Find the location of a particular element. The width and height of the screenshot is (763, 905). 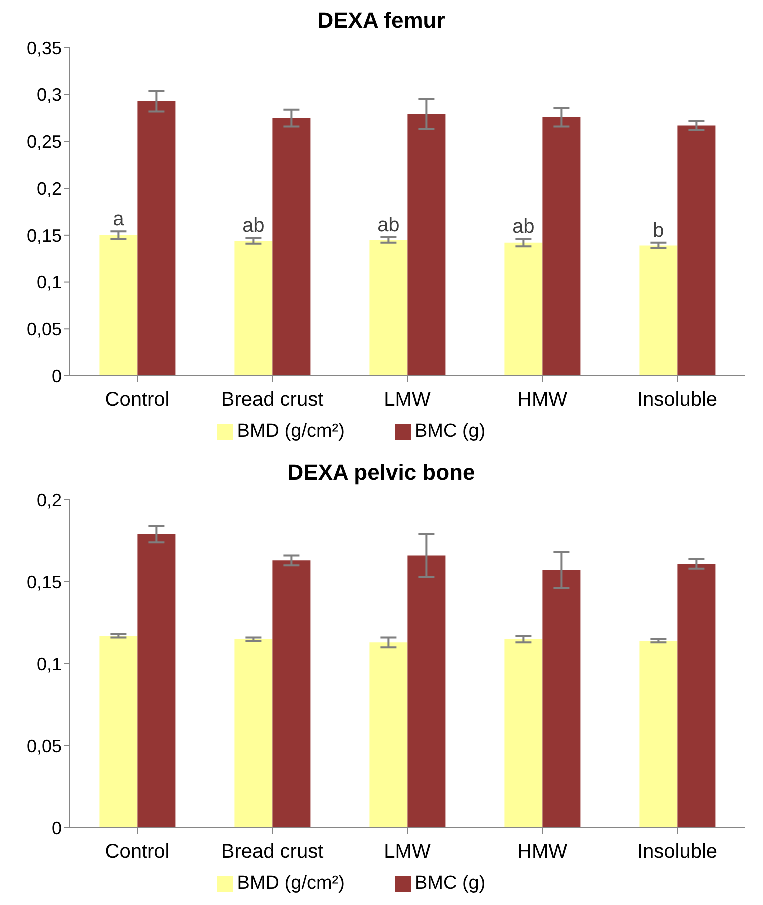

annotation: a is located at coordinates (119, 219).